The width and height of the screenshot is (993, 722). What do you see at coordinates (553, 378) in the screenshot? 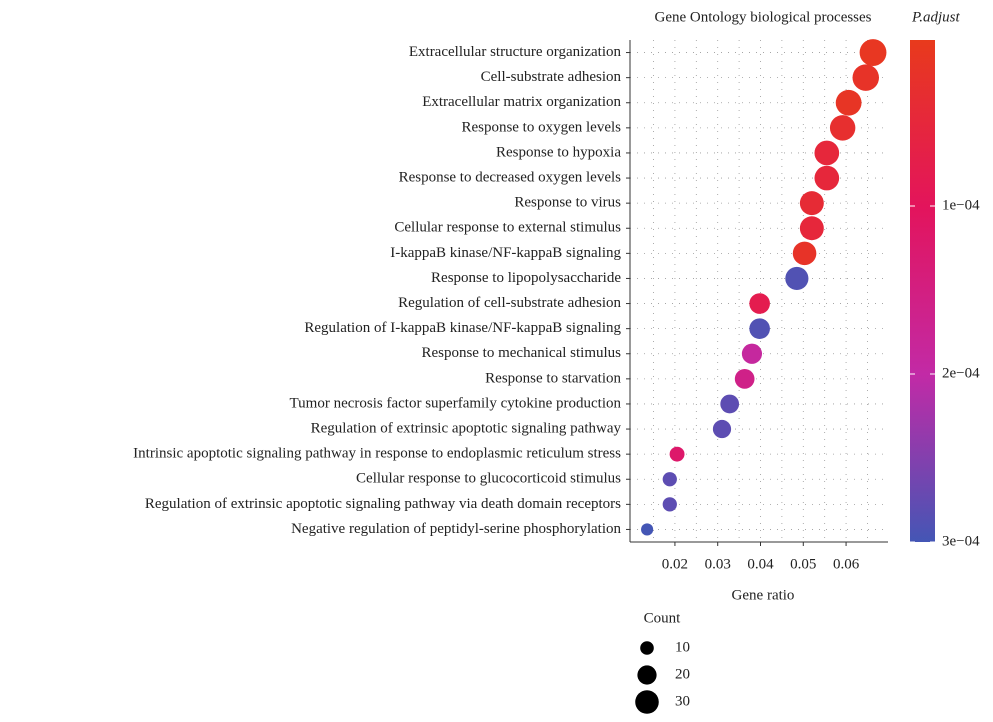
I see `y-tick-label: Response to starvation` at bounding box center [553, 378].